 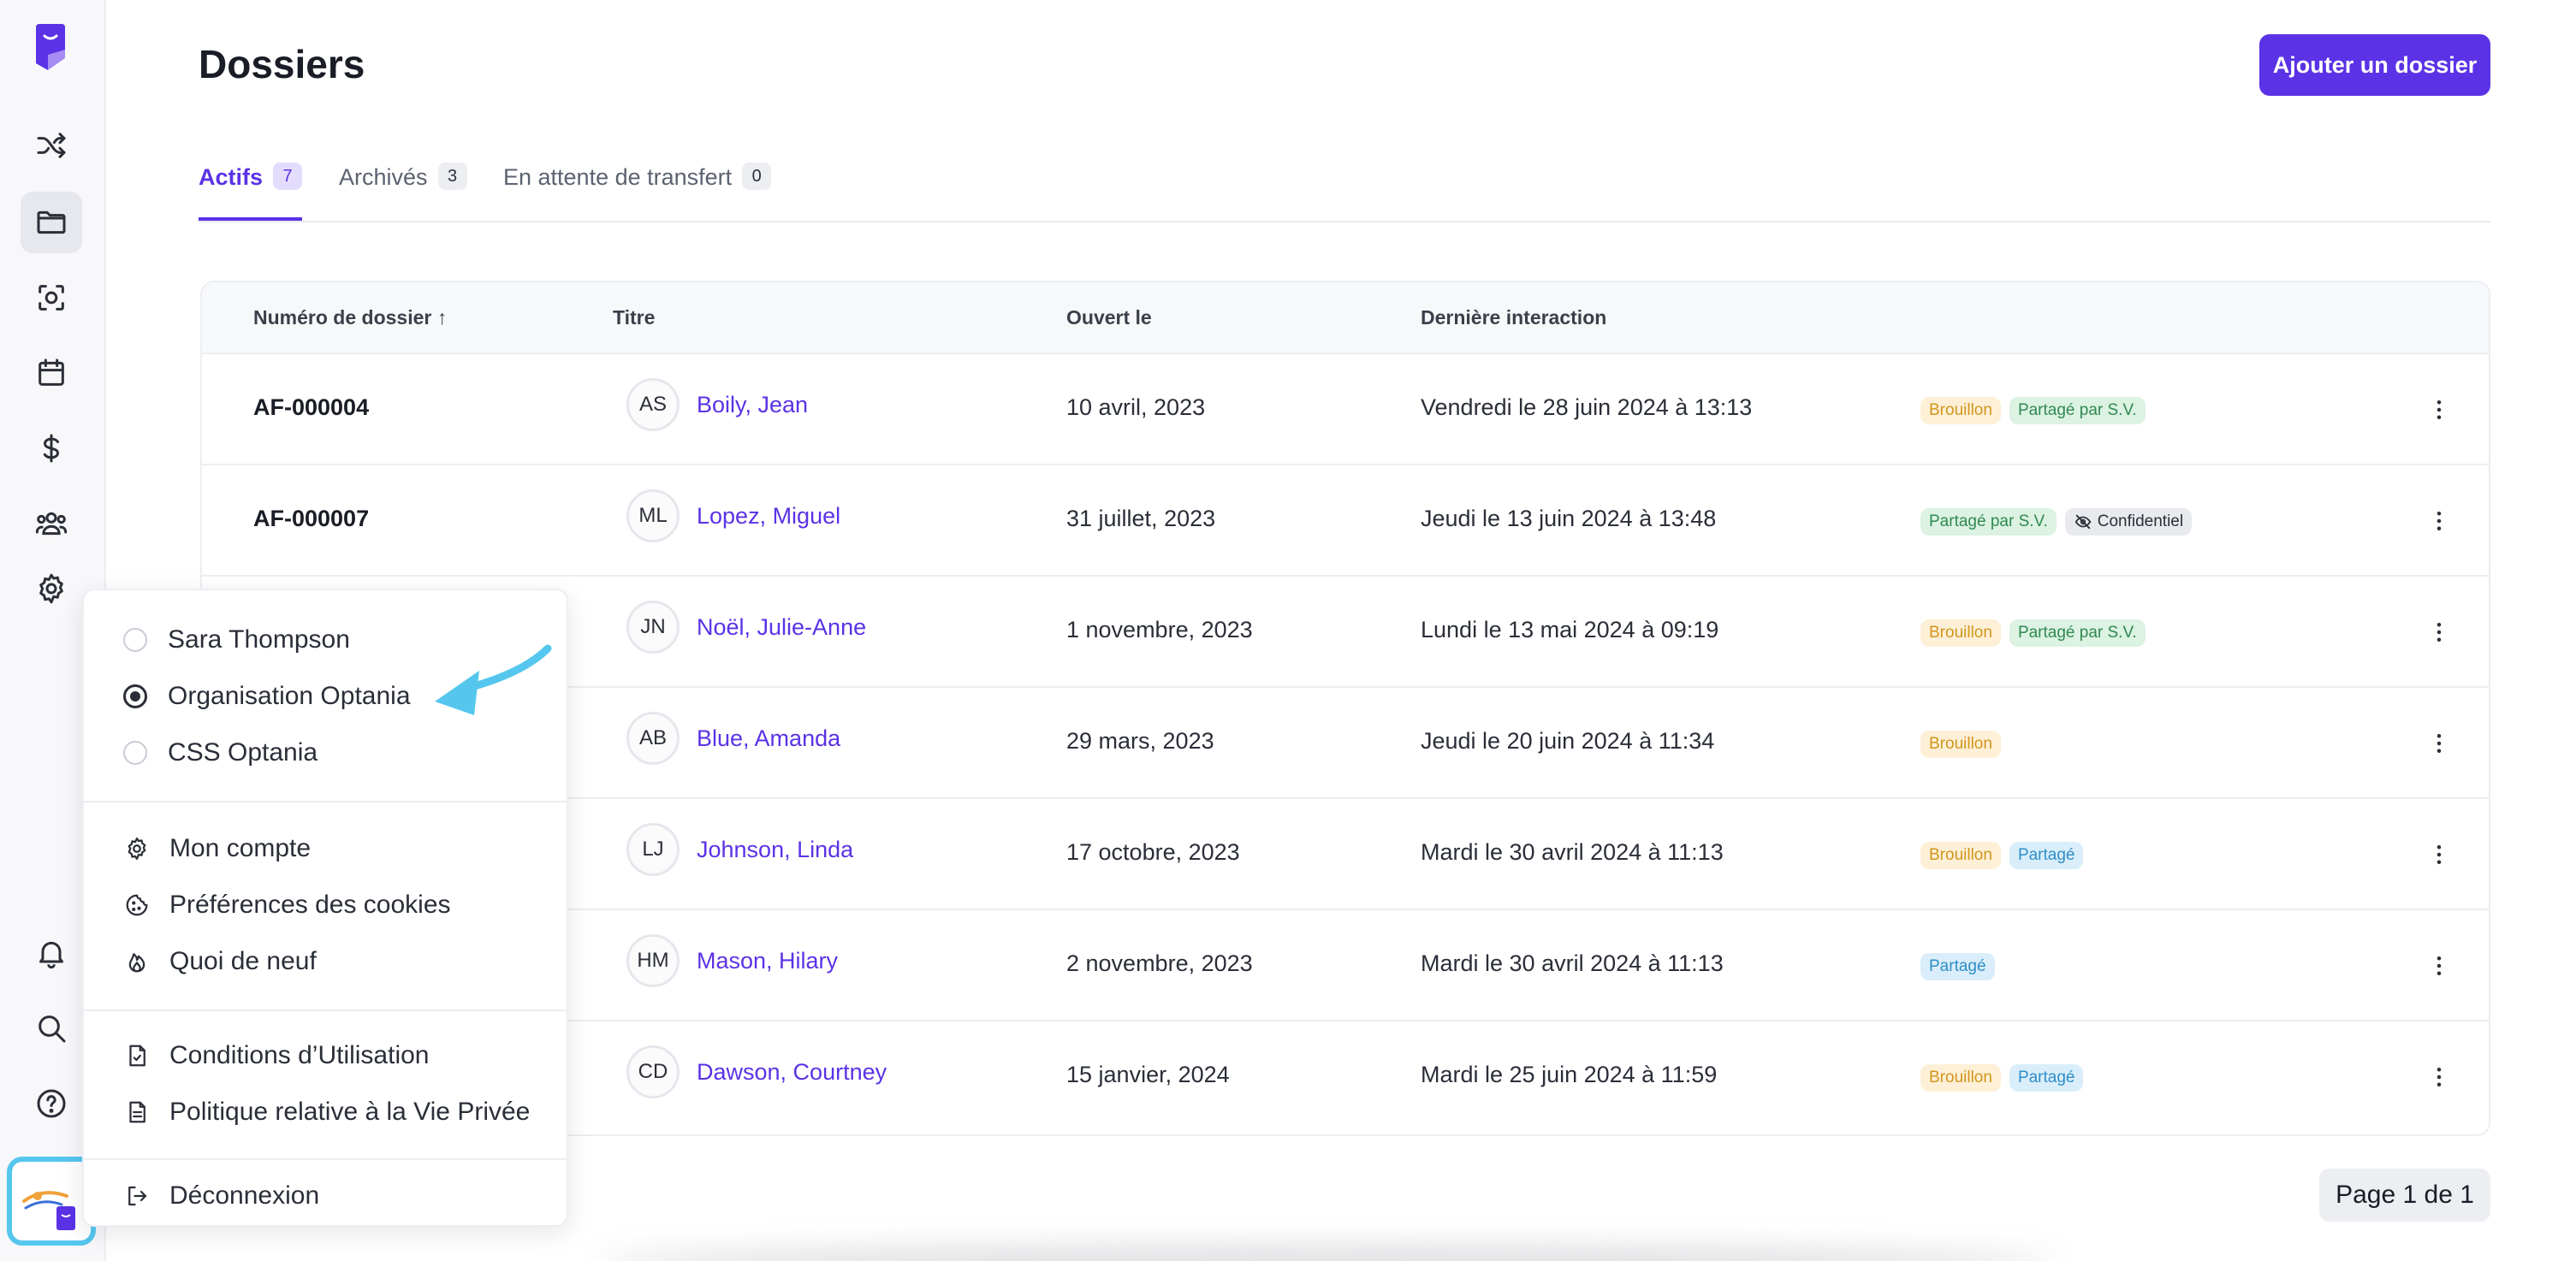 What do you see at coordinates (220, 753) in the screenshot?
I see `account-option-css-optania: CSS Optania` at bounding box center [220, 753].